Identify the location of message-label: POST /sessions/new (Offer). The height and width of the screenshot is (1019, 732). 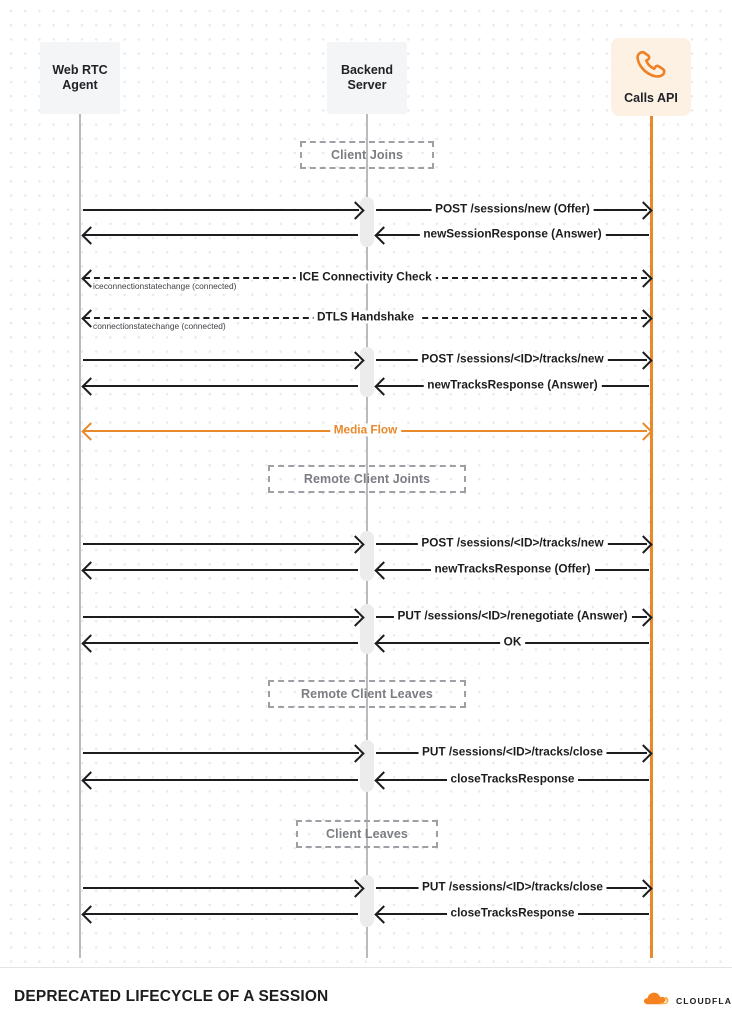
(512, 209).